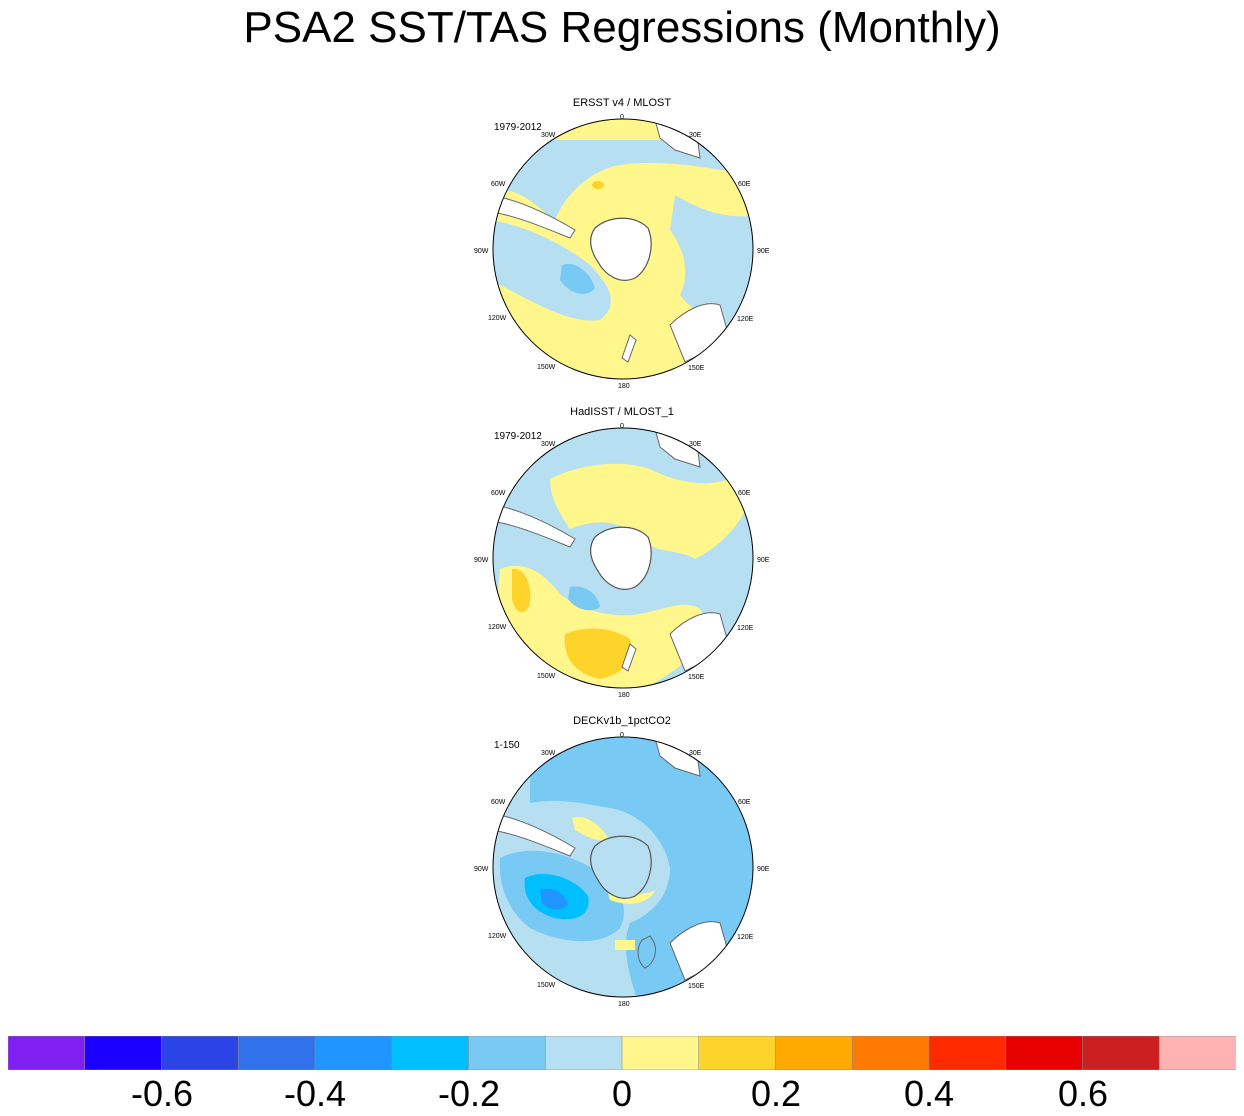  I want to click on panel-3-lon-150w: 150W, so click(546, 985).